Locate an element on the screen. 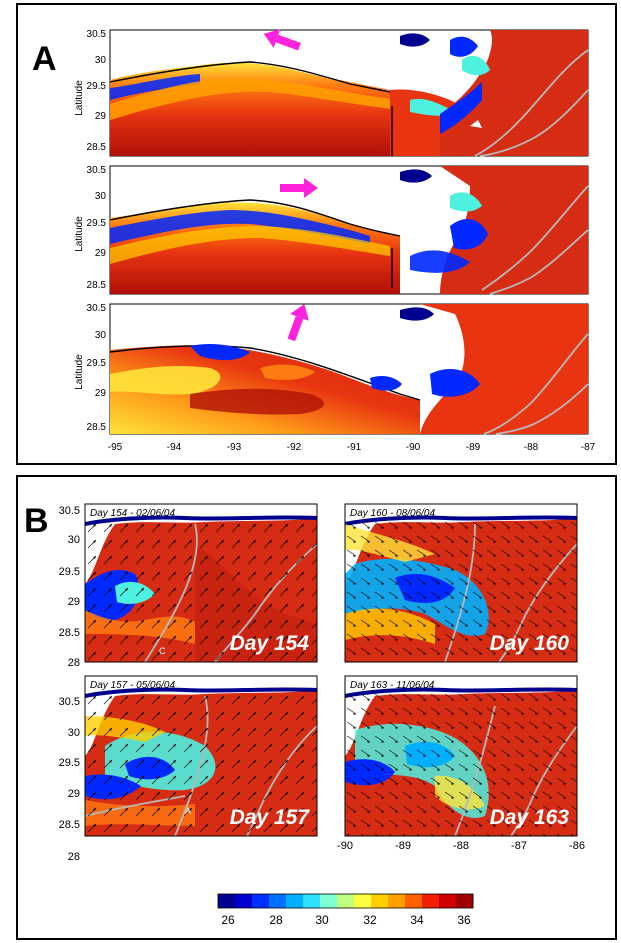  panel-a-xtick: -92 is located at coordinates (294, 447).